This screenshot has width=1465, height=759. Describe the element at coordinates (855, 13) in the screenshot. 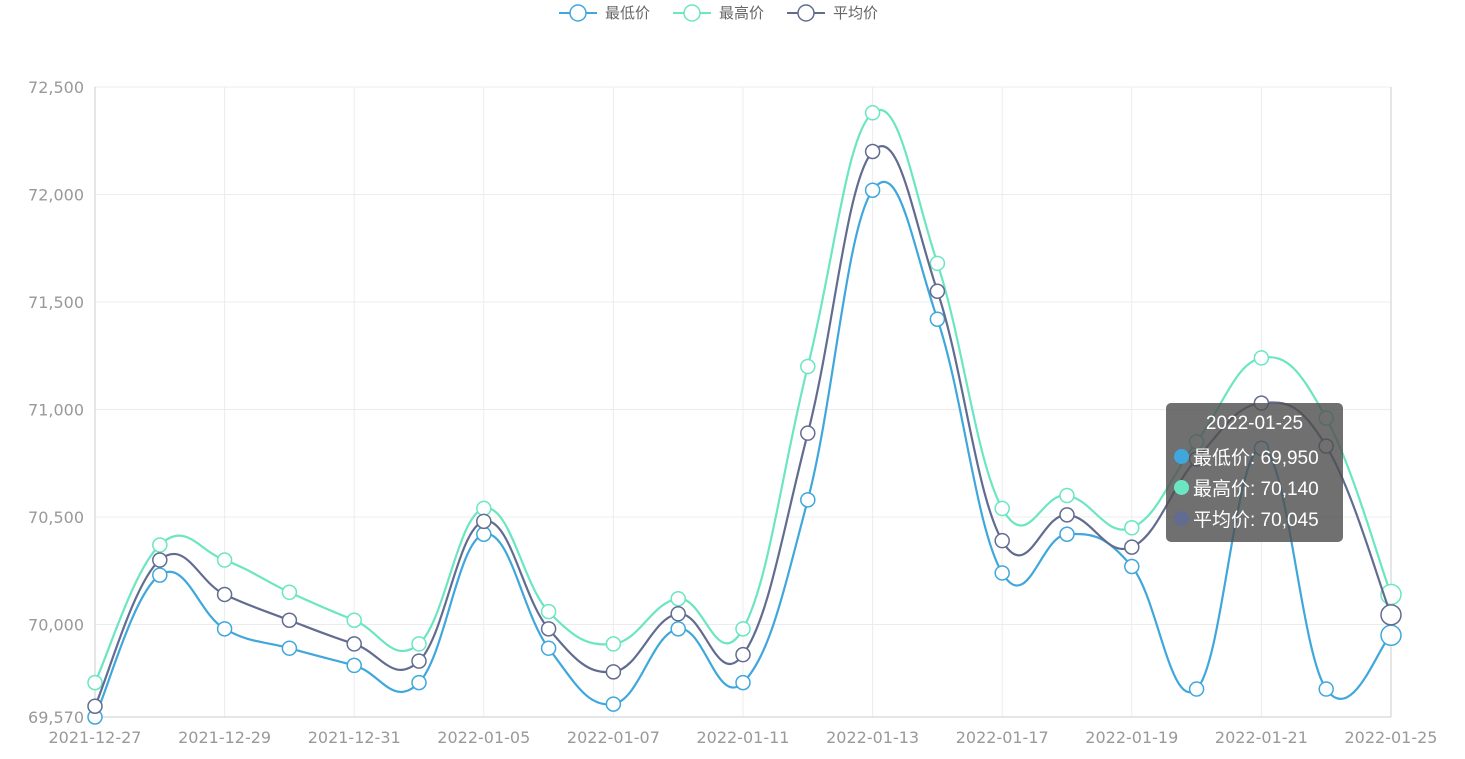

I see `legend-label: 平均价` at that location.